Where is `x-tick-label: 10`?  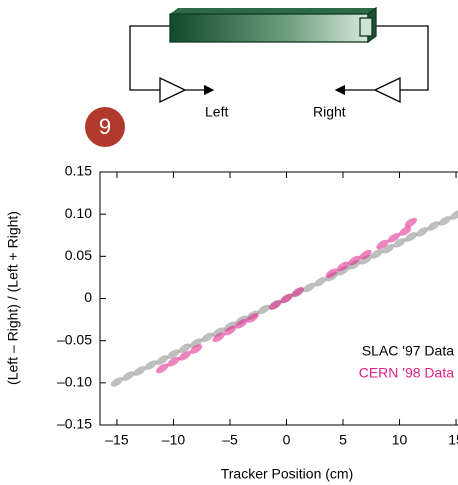
x-tick-label: 10 is located at coordinates (400, 440).